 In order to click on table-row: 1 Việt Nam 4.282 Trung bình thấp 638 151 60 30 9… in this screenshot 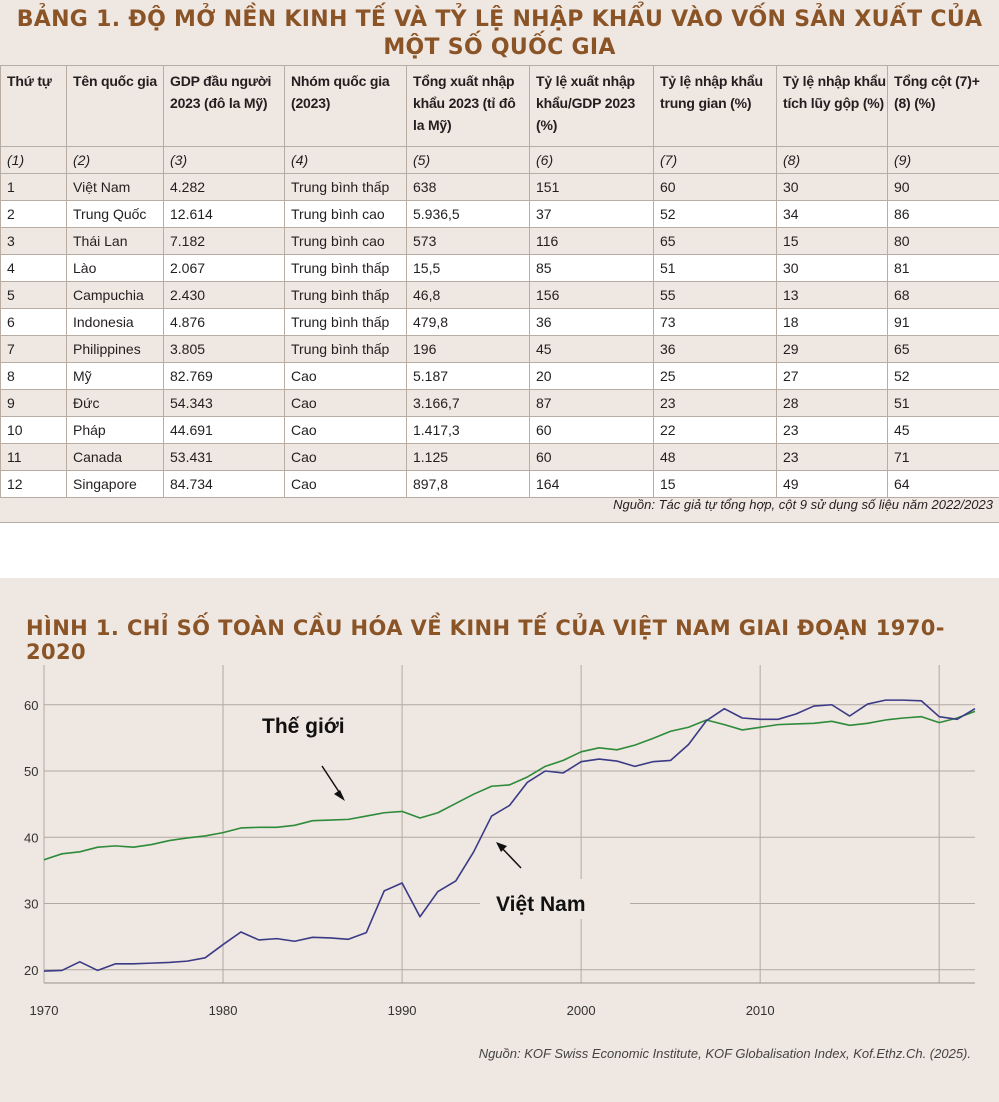, I will do `click(499, 187)`.